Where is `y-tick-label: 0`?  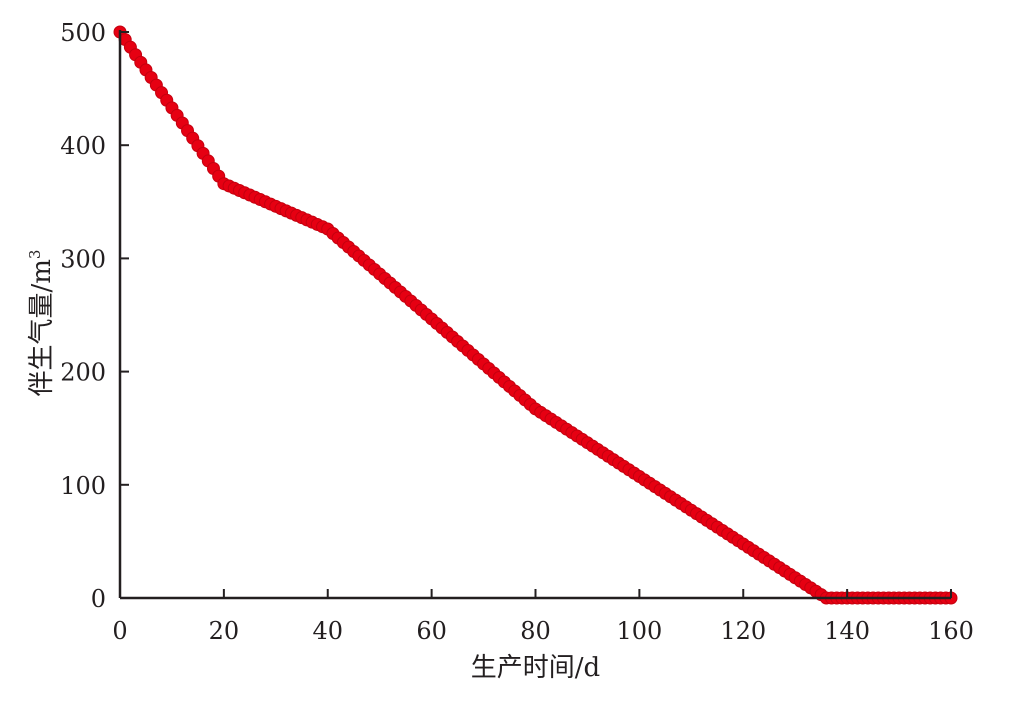
y-tick-label: 0 is located at coordinates (98, 599).